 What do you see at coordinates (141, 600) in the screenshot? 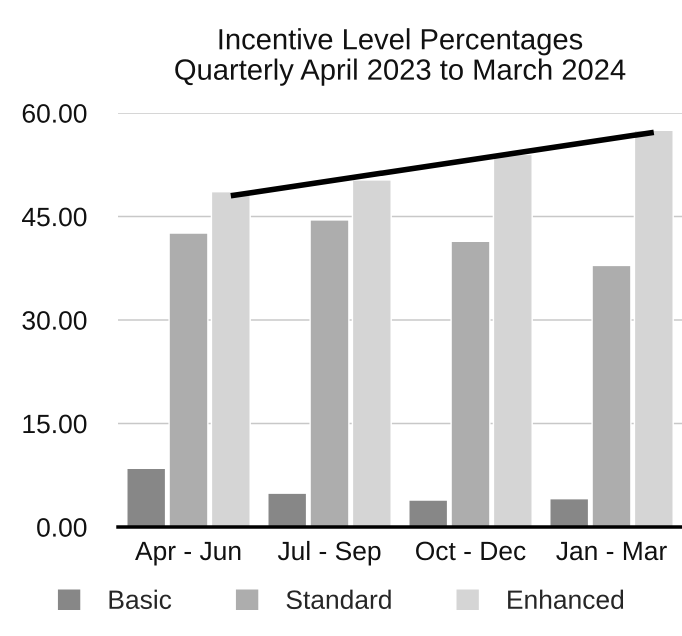
I see `legend-label: Basic` at bounding box center [141, 600].